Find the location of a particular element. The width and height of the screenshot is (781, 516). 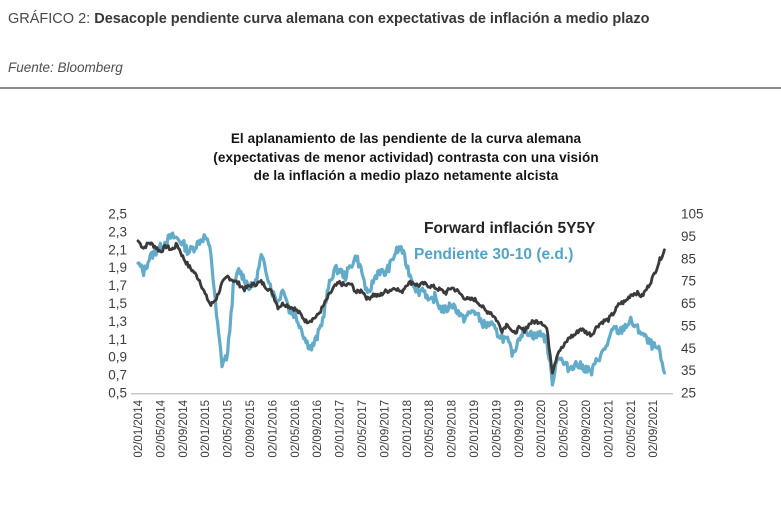

y-axis-left-tick: 0,5 is located at coordinates (117, 393).